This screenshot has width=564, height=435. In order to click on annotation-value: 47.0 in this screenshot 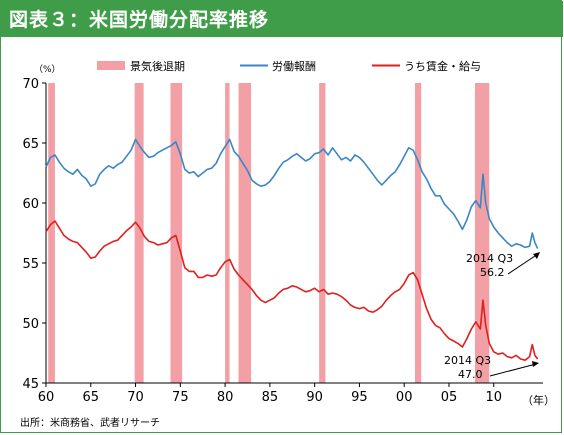, I will do `click(470, 374)`.